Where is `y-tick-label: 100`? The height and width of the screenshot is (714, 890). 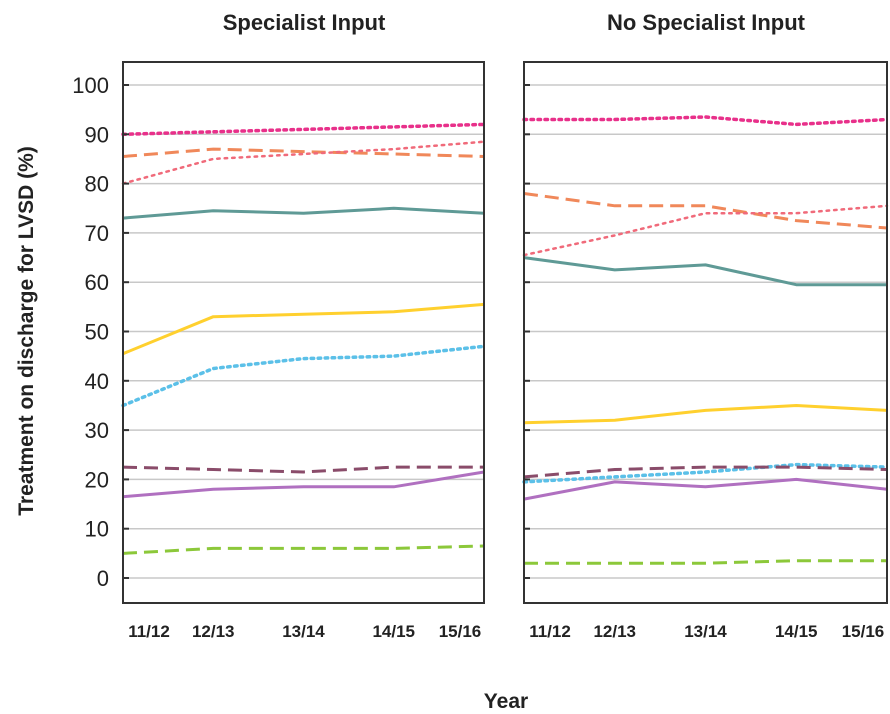
y-tick-label: 100 is located at coordinates (90, 85).